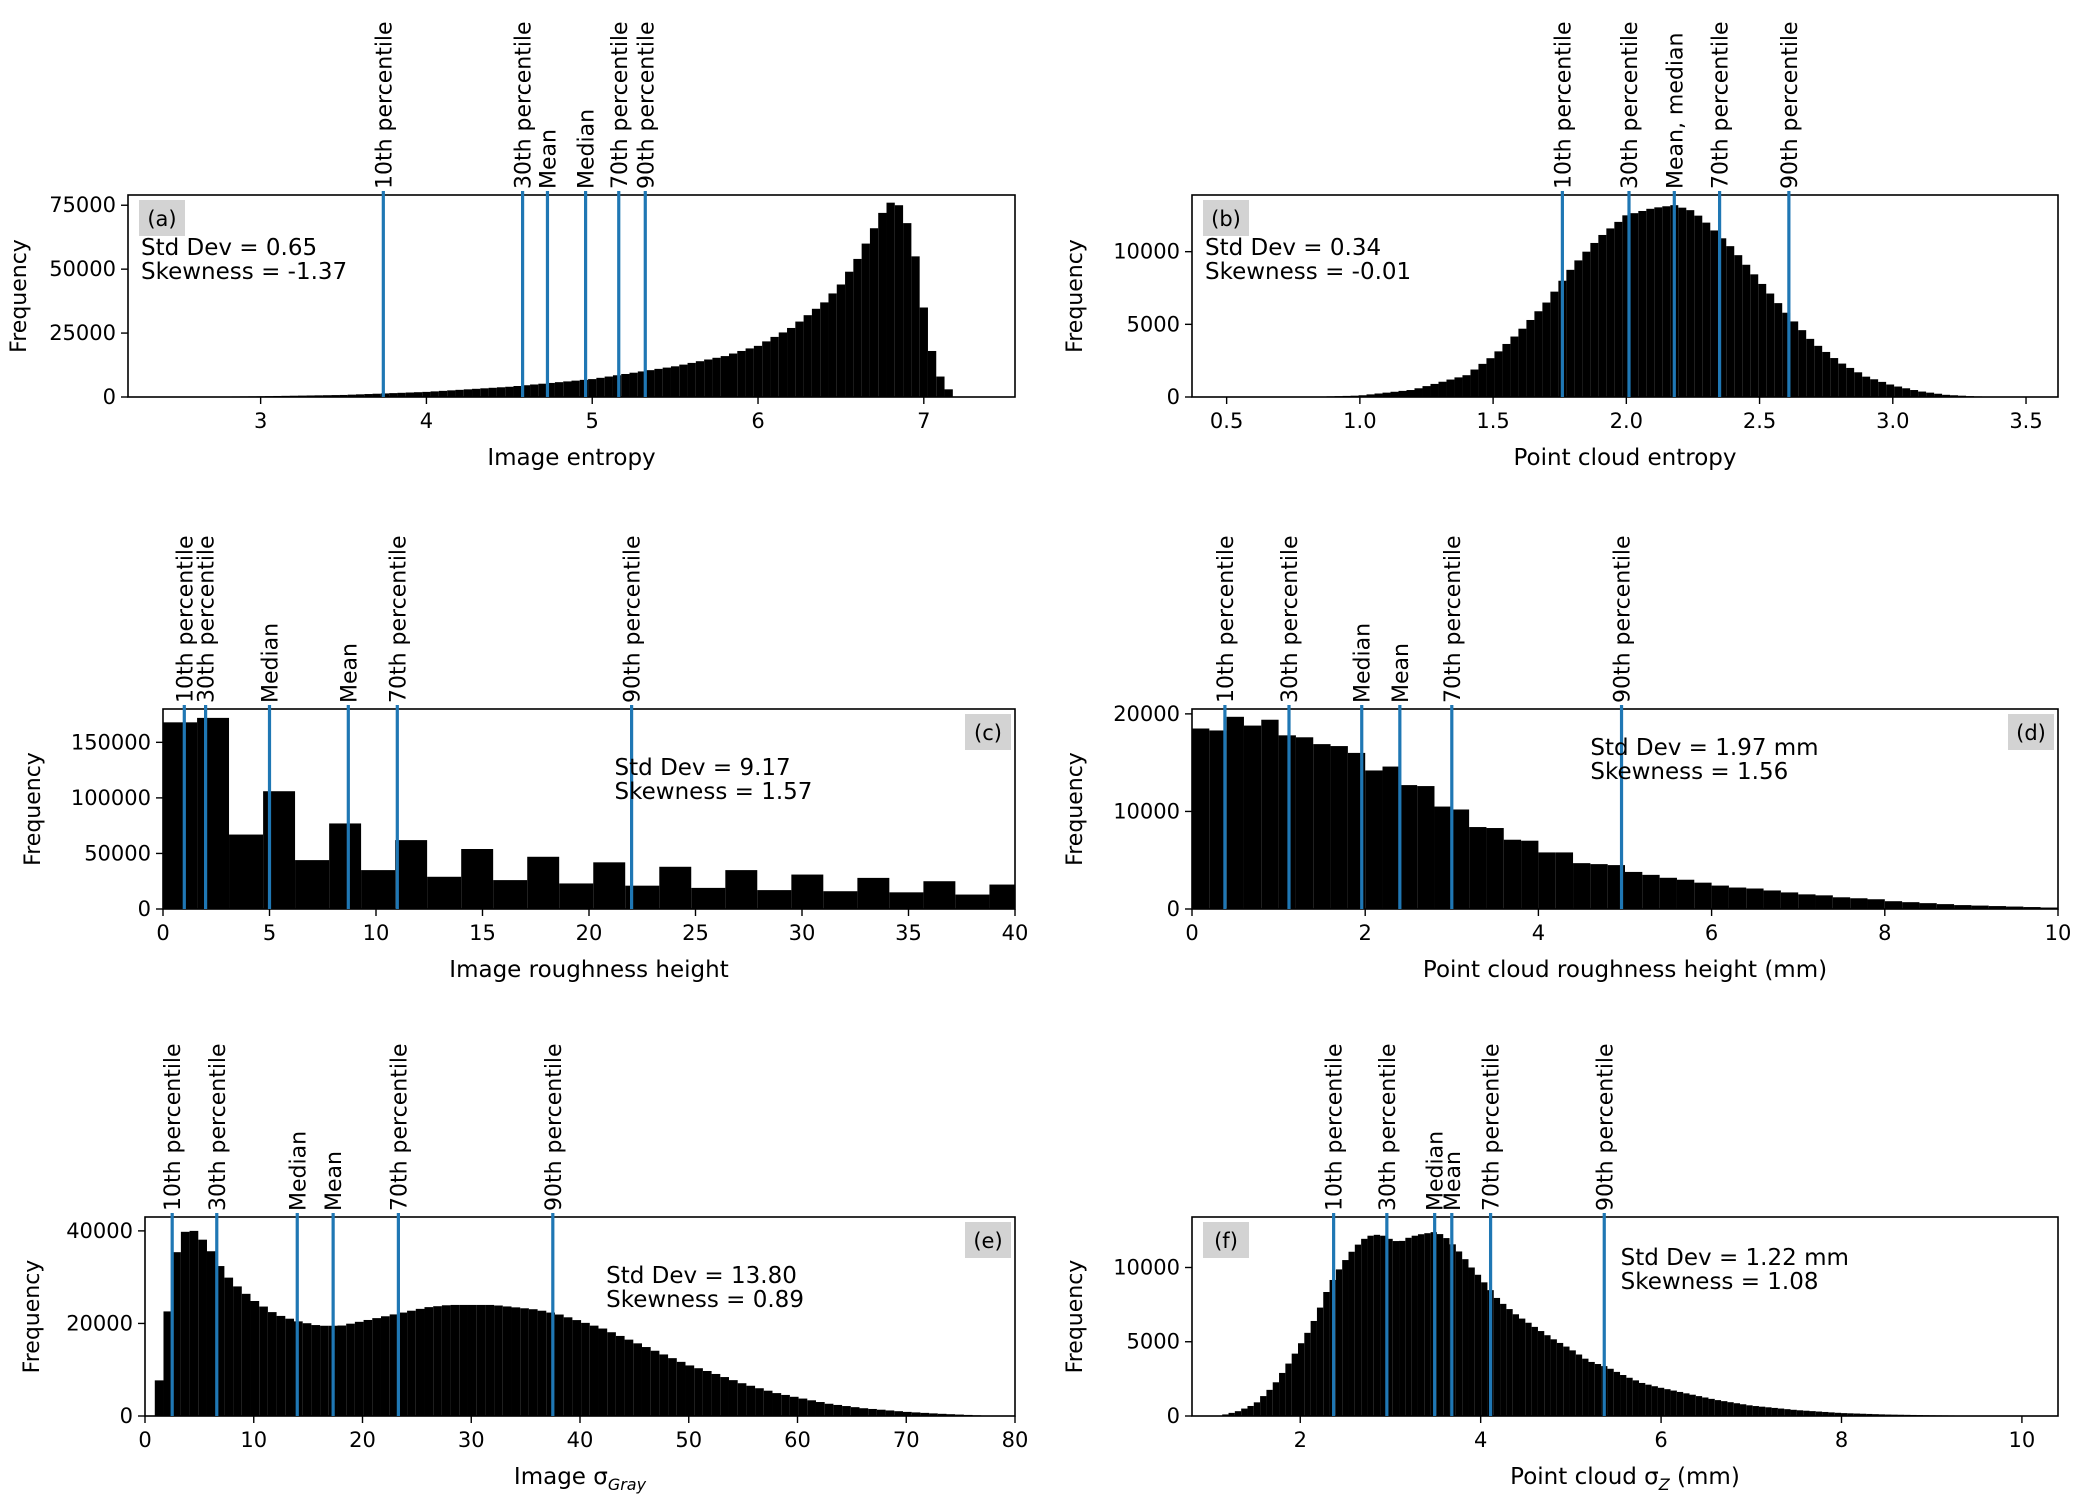 This screenshot has width=2079, height=1496. What do you see at coordinates (906, 1440) in the screenshot?
I see `x-tick-label: 70` at bounding box center [906, 1440].